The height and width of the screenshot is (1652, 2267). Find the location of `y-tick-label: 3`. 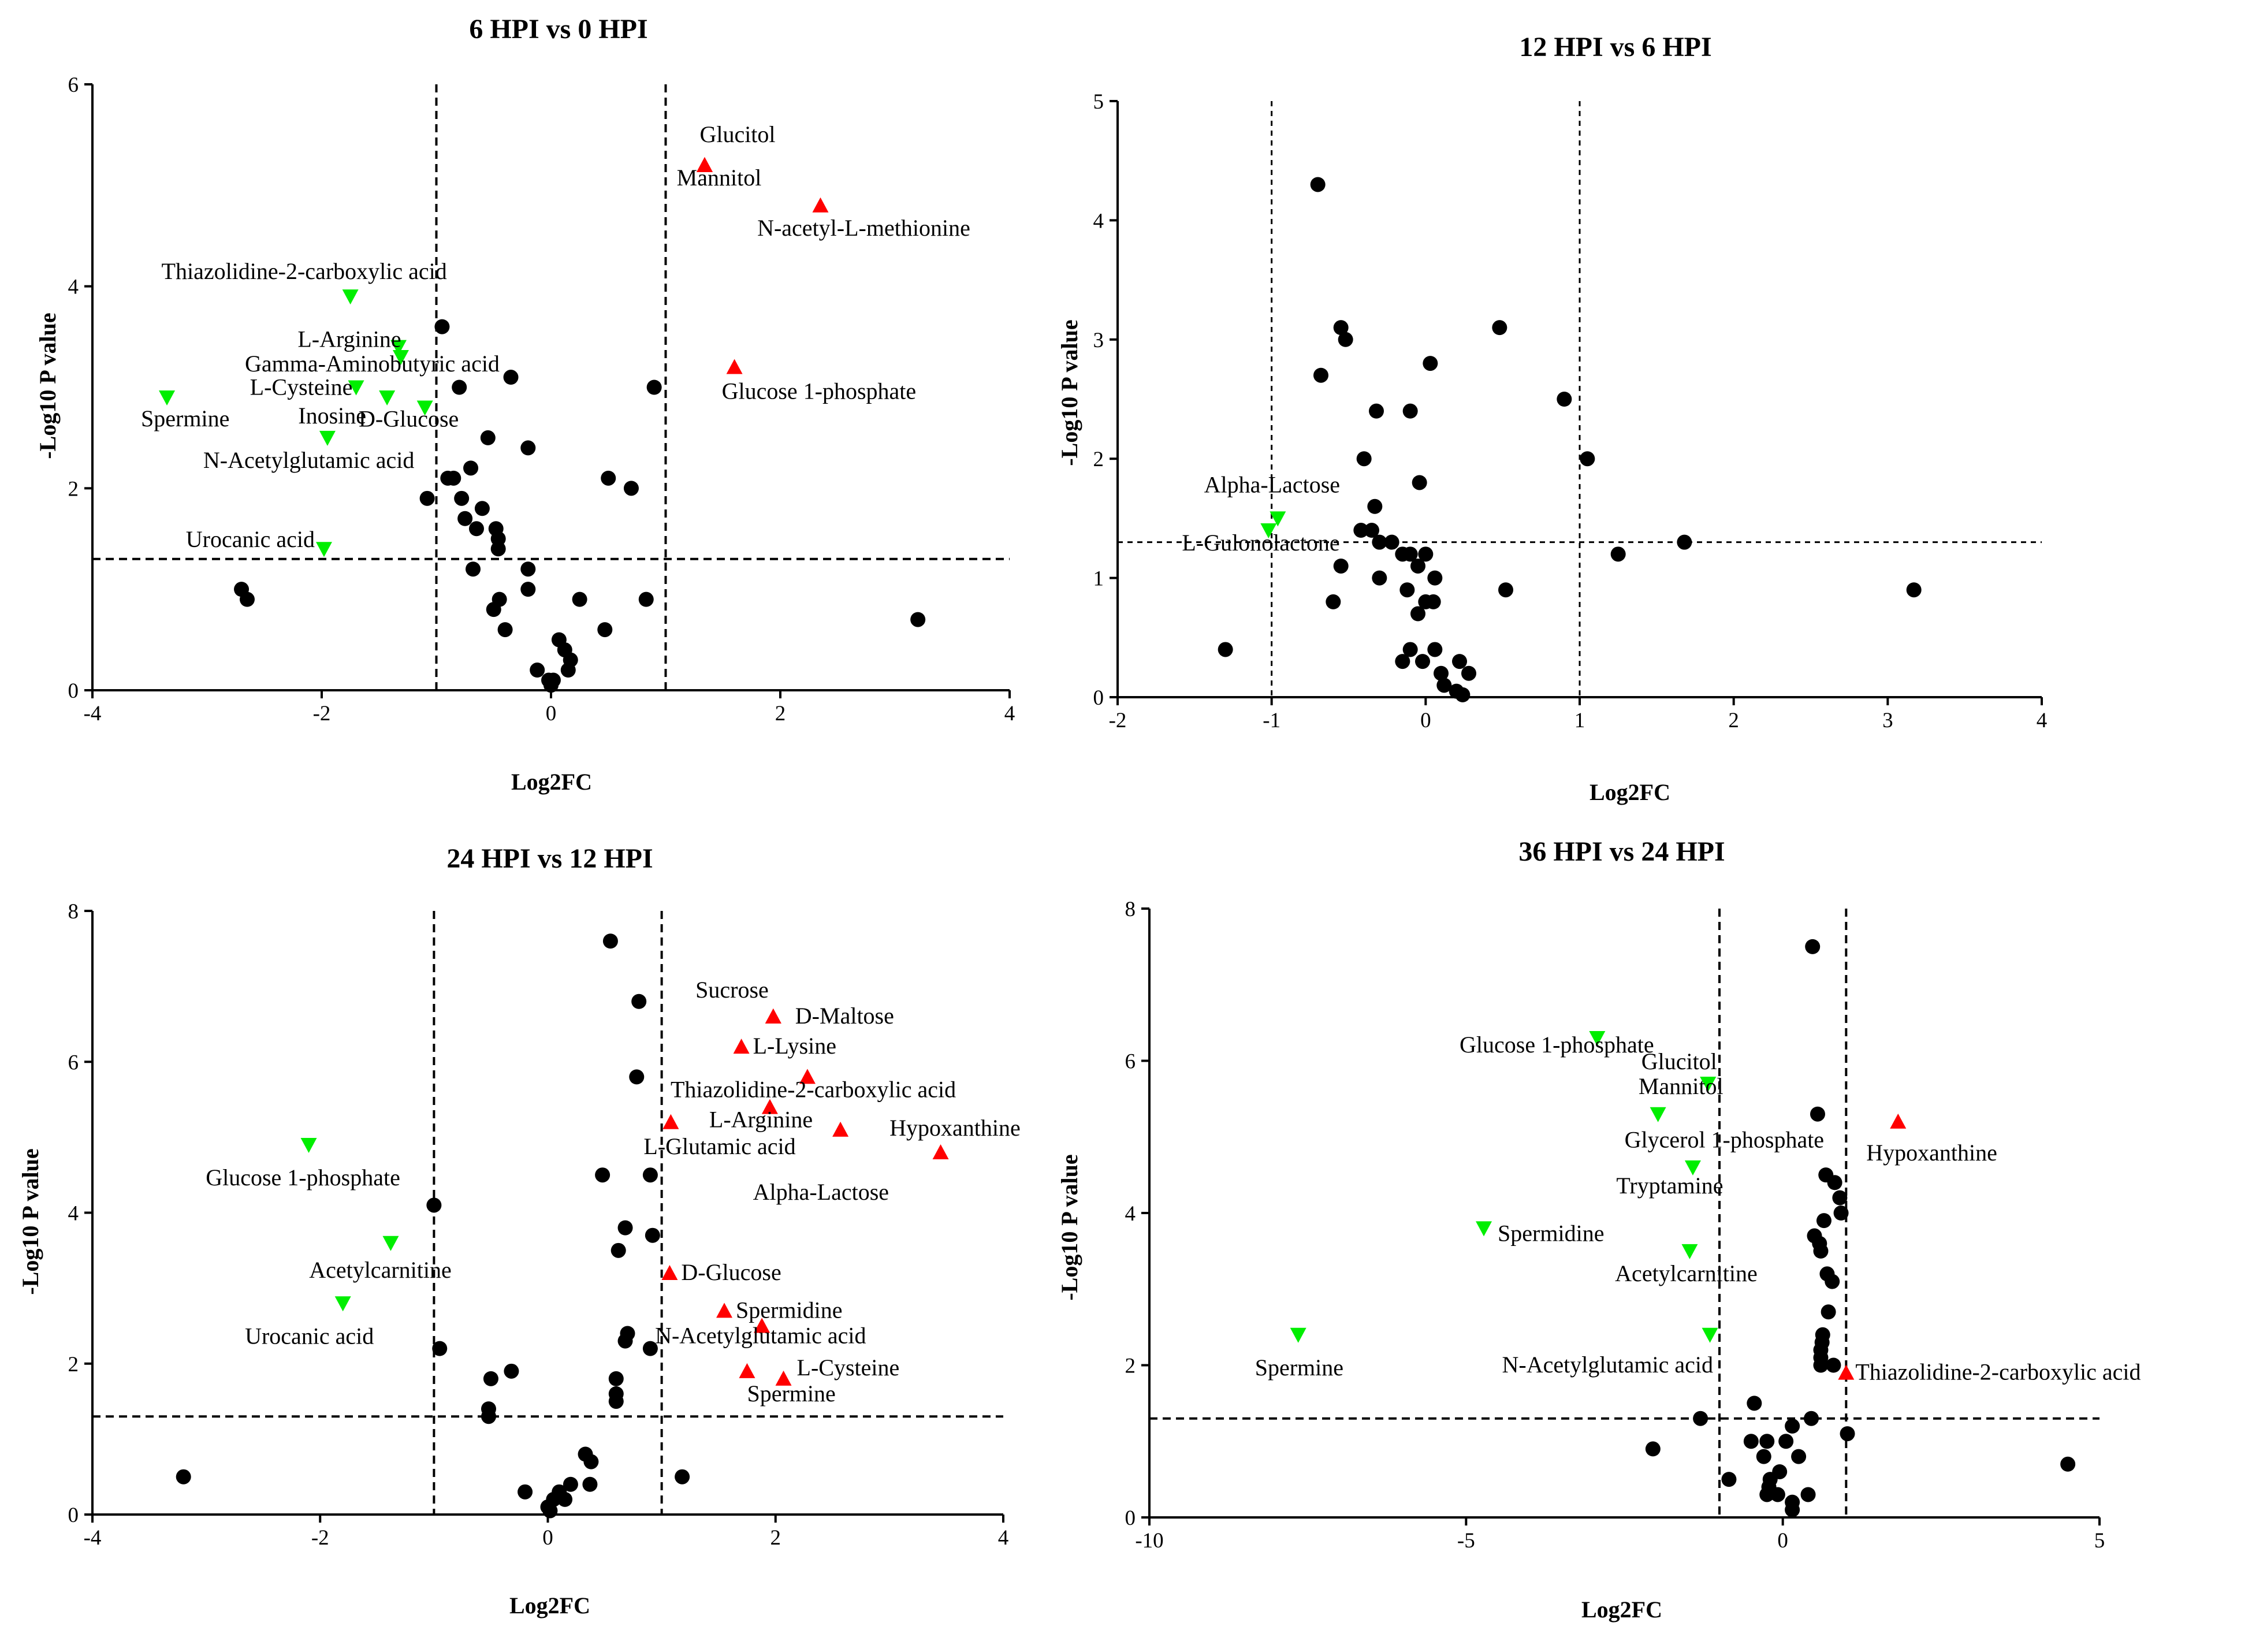

y-tick-label: 3 is located at coordinates (1098, 341).